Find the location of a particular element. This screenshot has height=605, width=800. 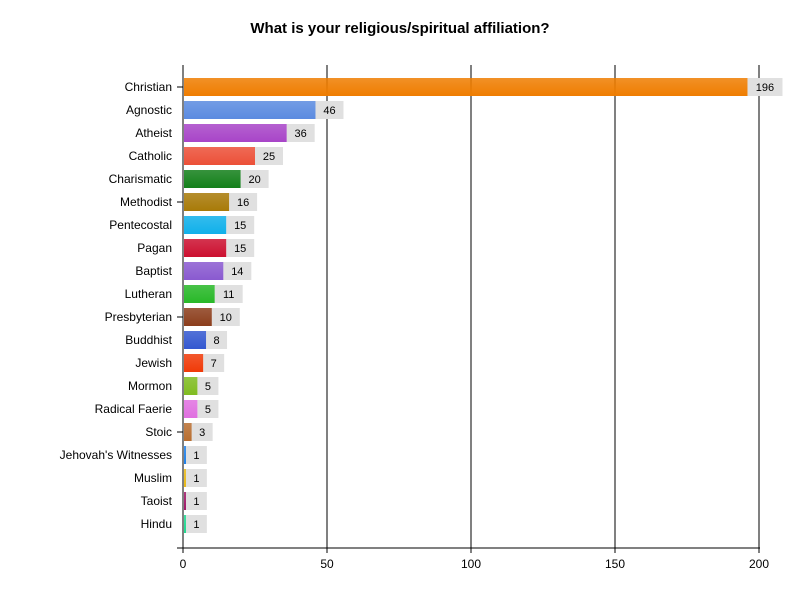

data-label: 7 is located at coordinates (214, 364).